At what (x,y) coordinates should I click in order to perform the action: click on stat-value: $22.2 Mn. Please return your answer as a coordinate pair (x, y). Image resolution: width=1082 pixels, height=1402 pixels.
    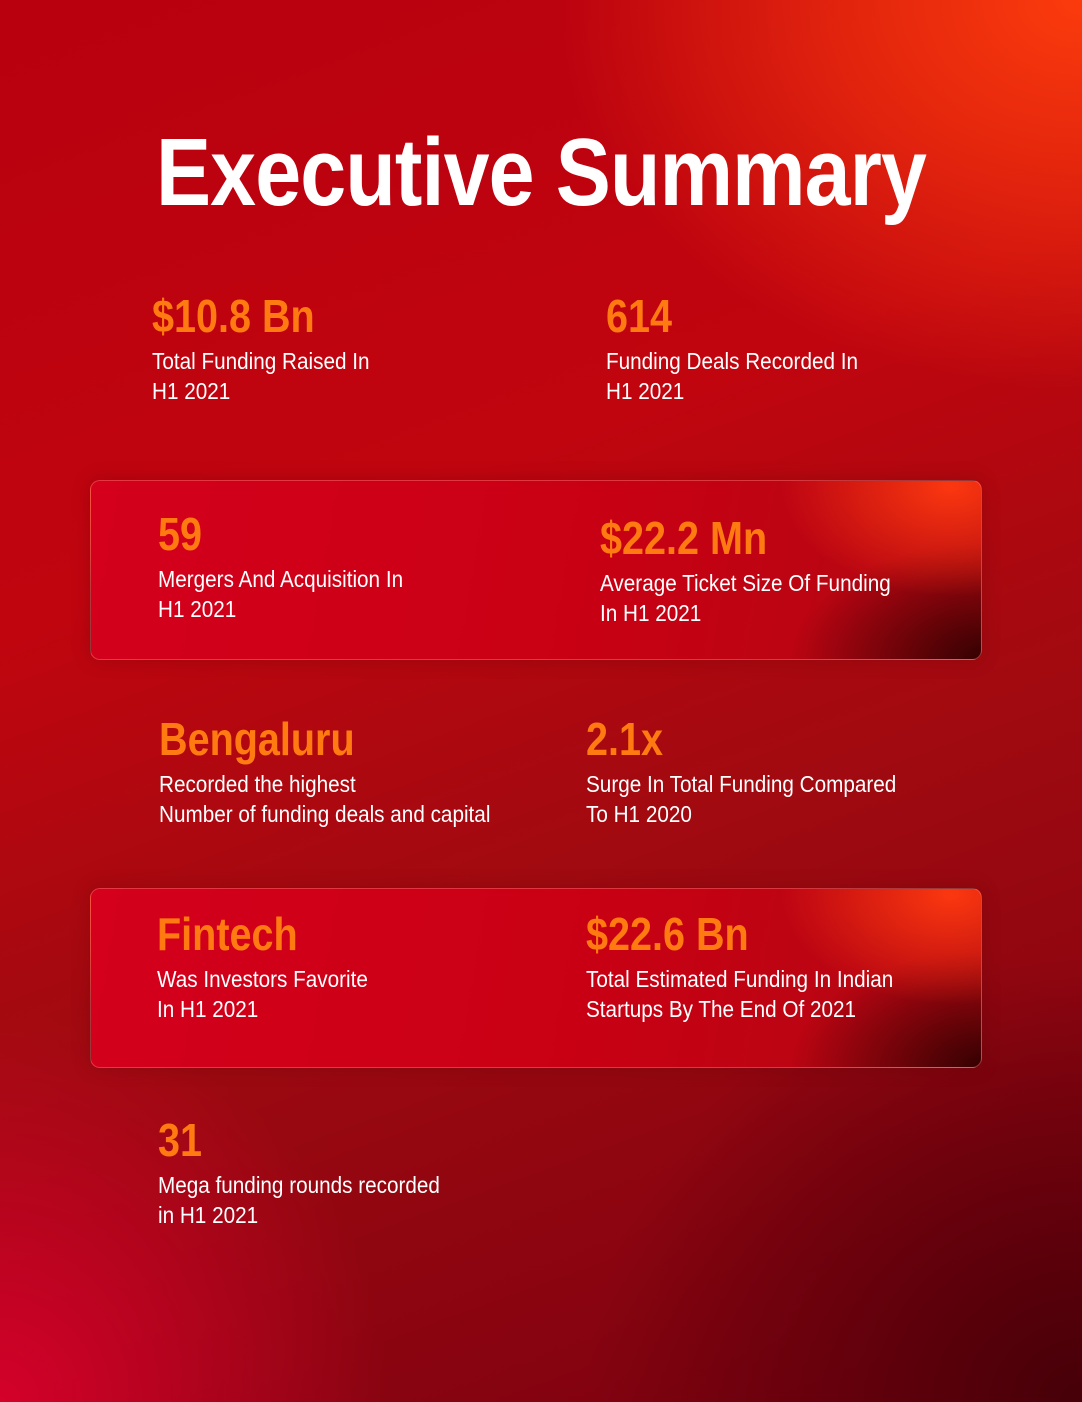
    Looking at the image, I should click on (684, 538).